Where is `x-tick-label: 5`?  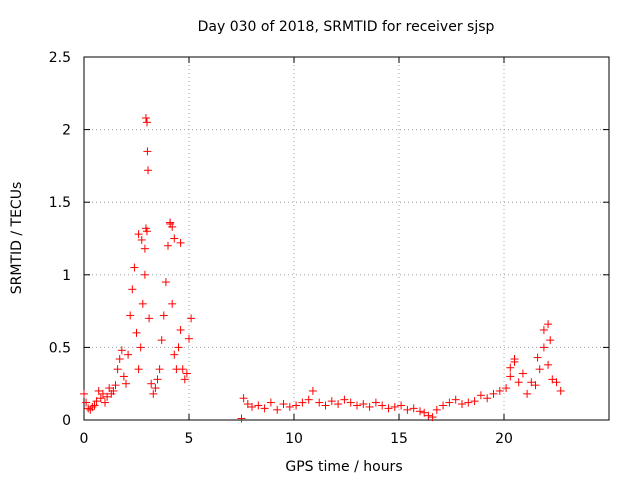
x-tick-label: 5 is located at coordinates (189, 439).